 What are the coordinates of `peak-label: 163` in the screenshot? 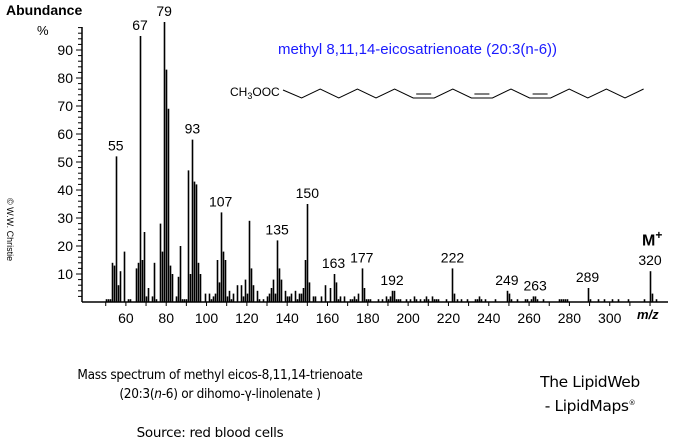 It's located at (334, 263).